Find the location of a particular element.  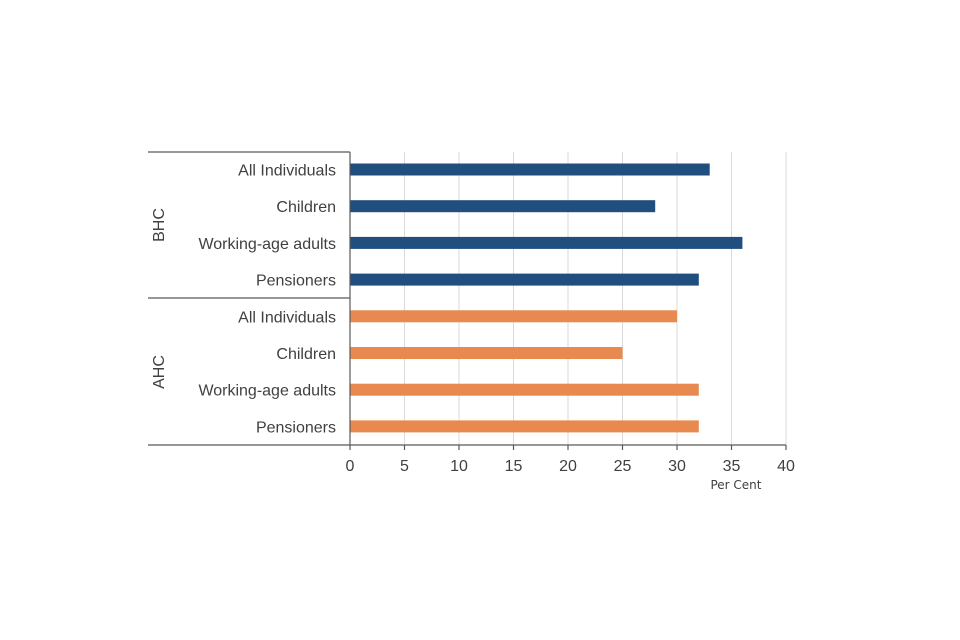

x-tick-label: 40 is located at coordinates (786, 466).